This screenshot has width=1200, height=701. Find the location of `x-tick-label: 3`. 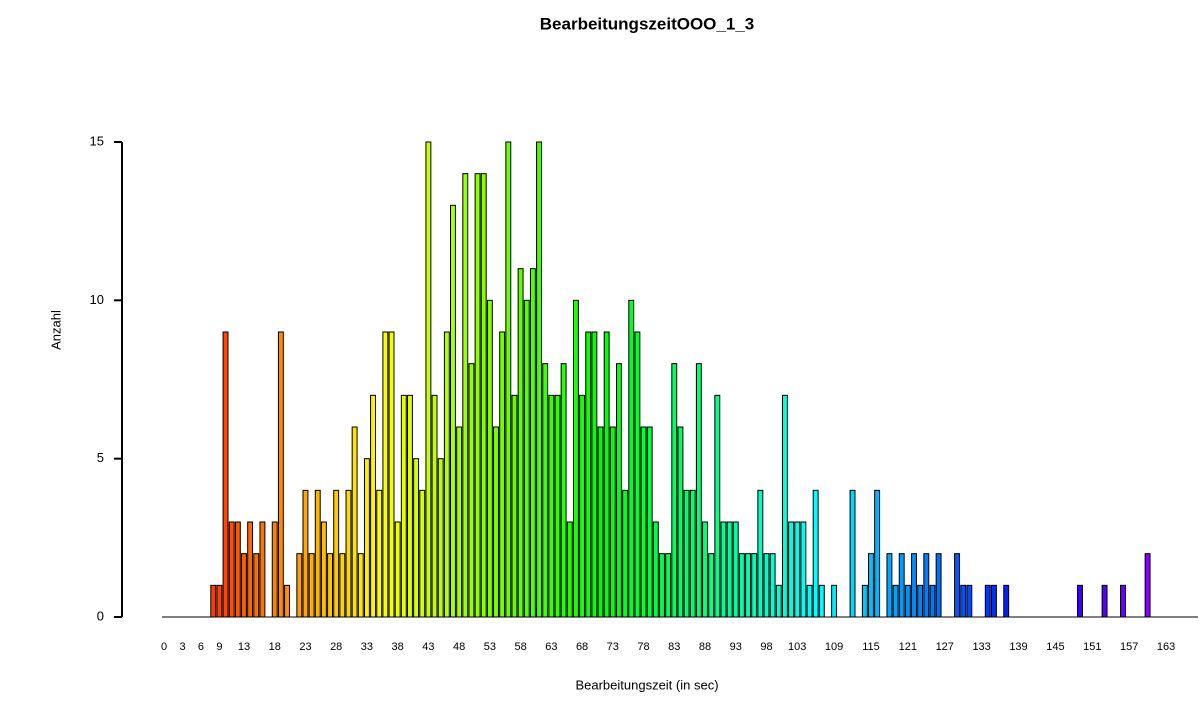

x-tick-label: 3 is located at coordinates (182, 647).